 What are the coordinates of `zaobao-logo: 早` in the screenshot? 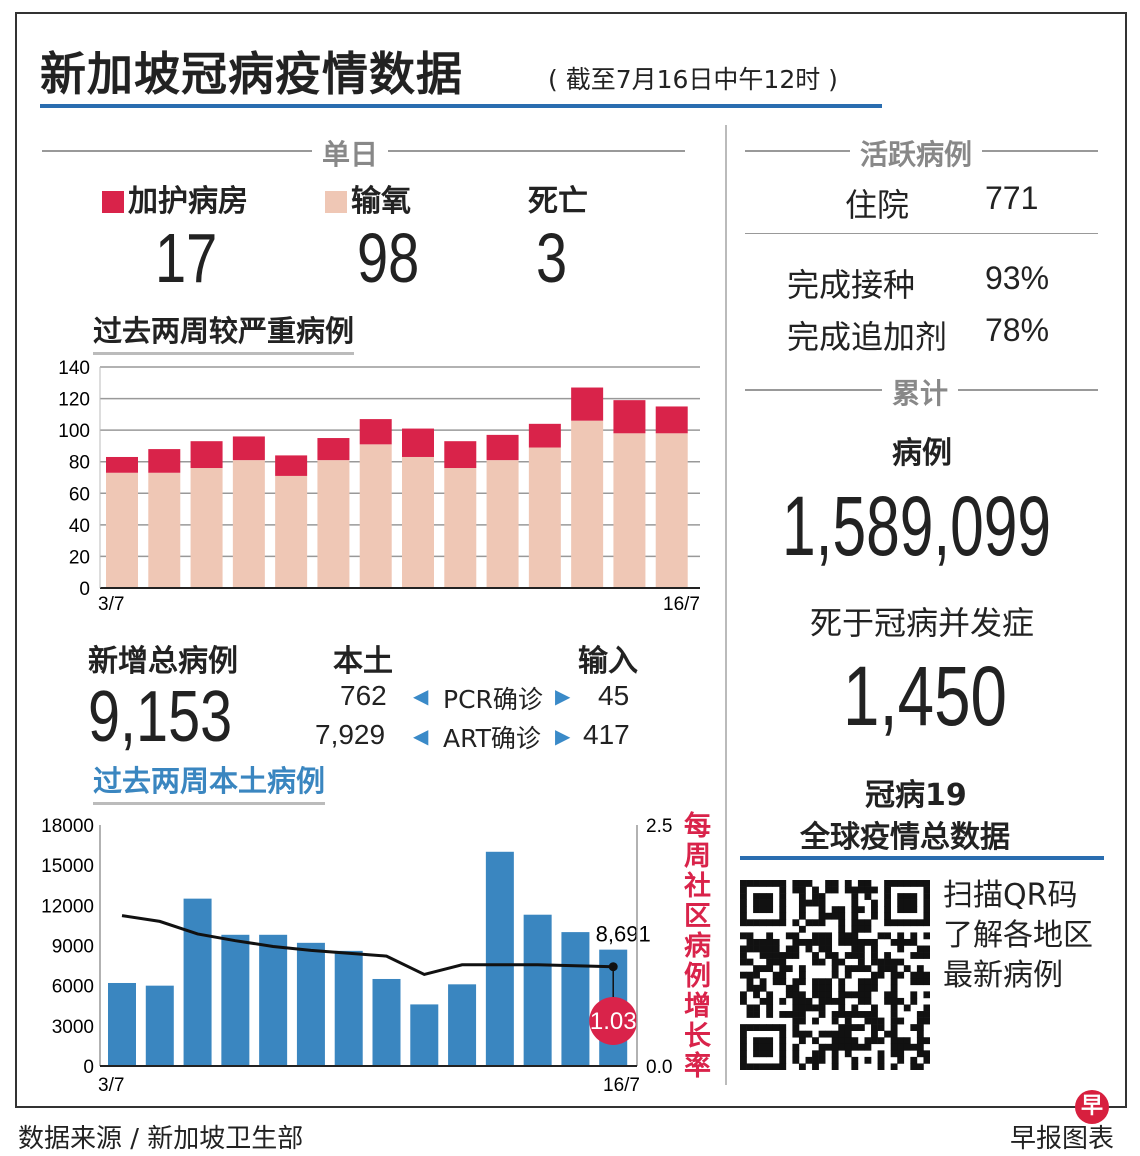 It's located at (1092, 1107).